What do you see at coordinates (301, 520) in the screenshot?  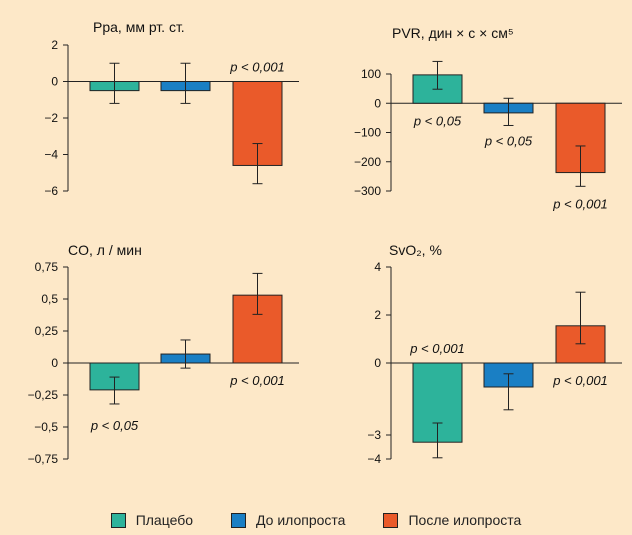 I see `legend-label-before: До илопроста` at bounding box center [301, 520].